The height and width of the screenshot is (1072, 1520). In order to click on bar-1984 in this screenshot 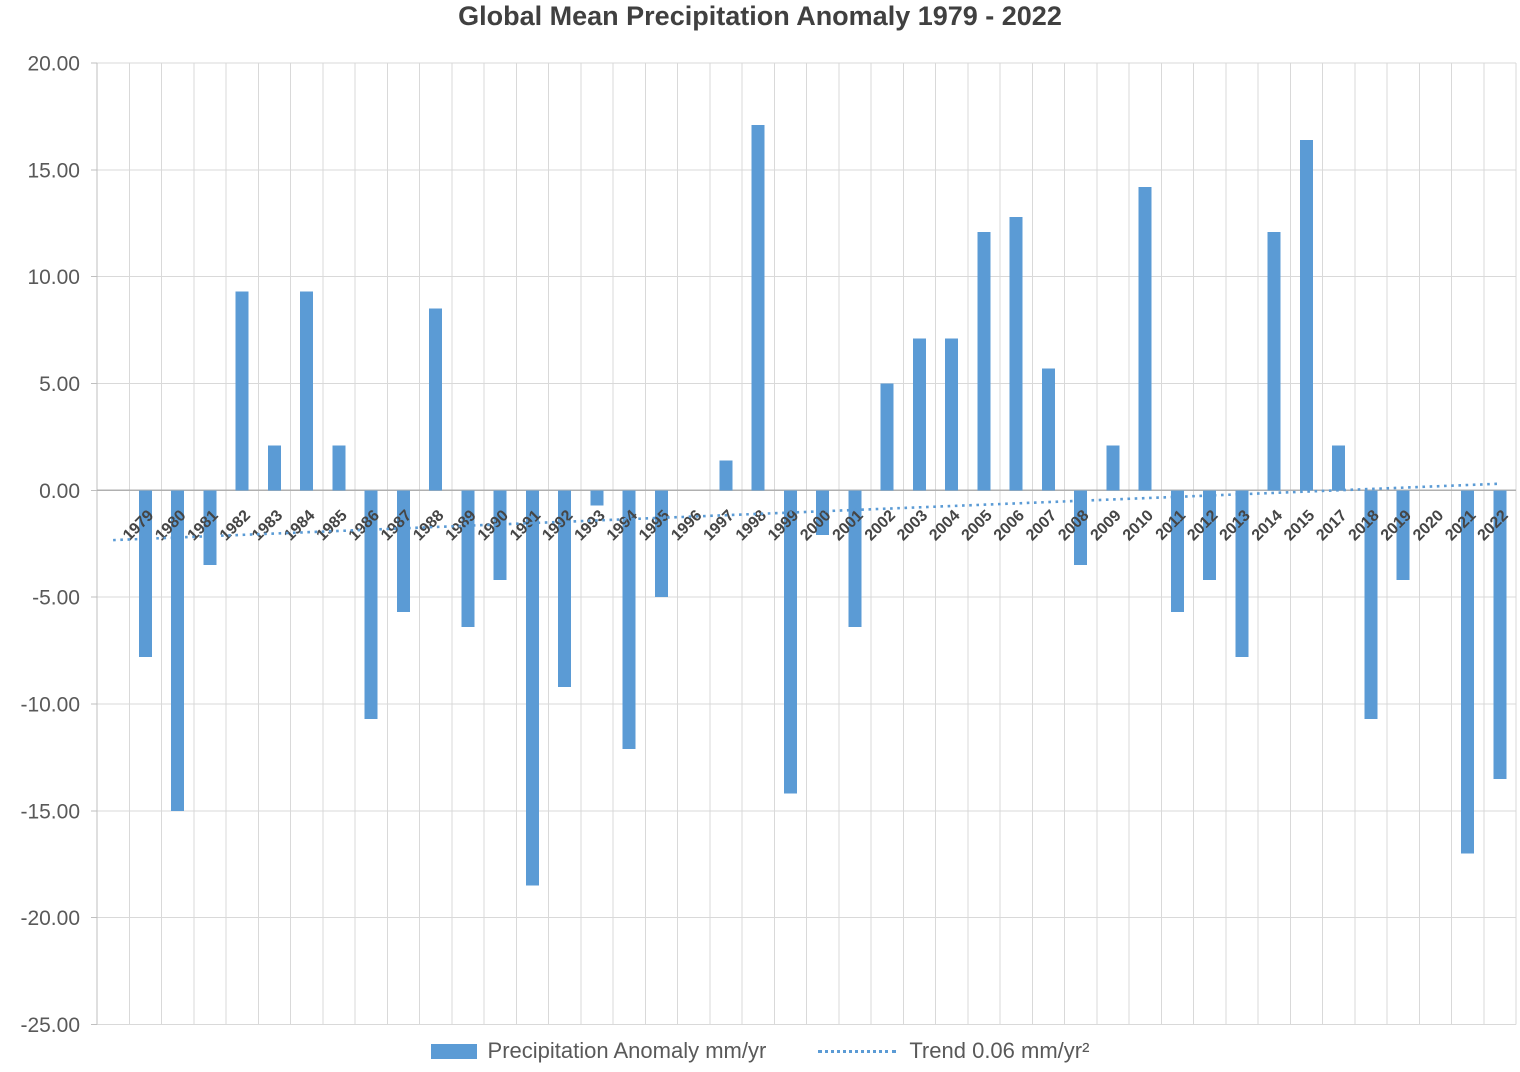, I will do `click(307, 391)`.